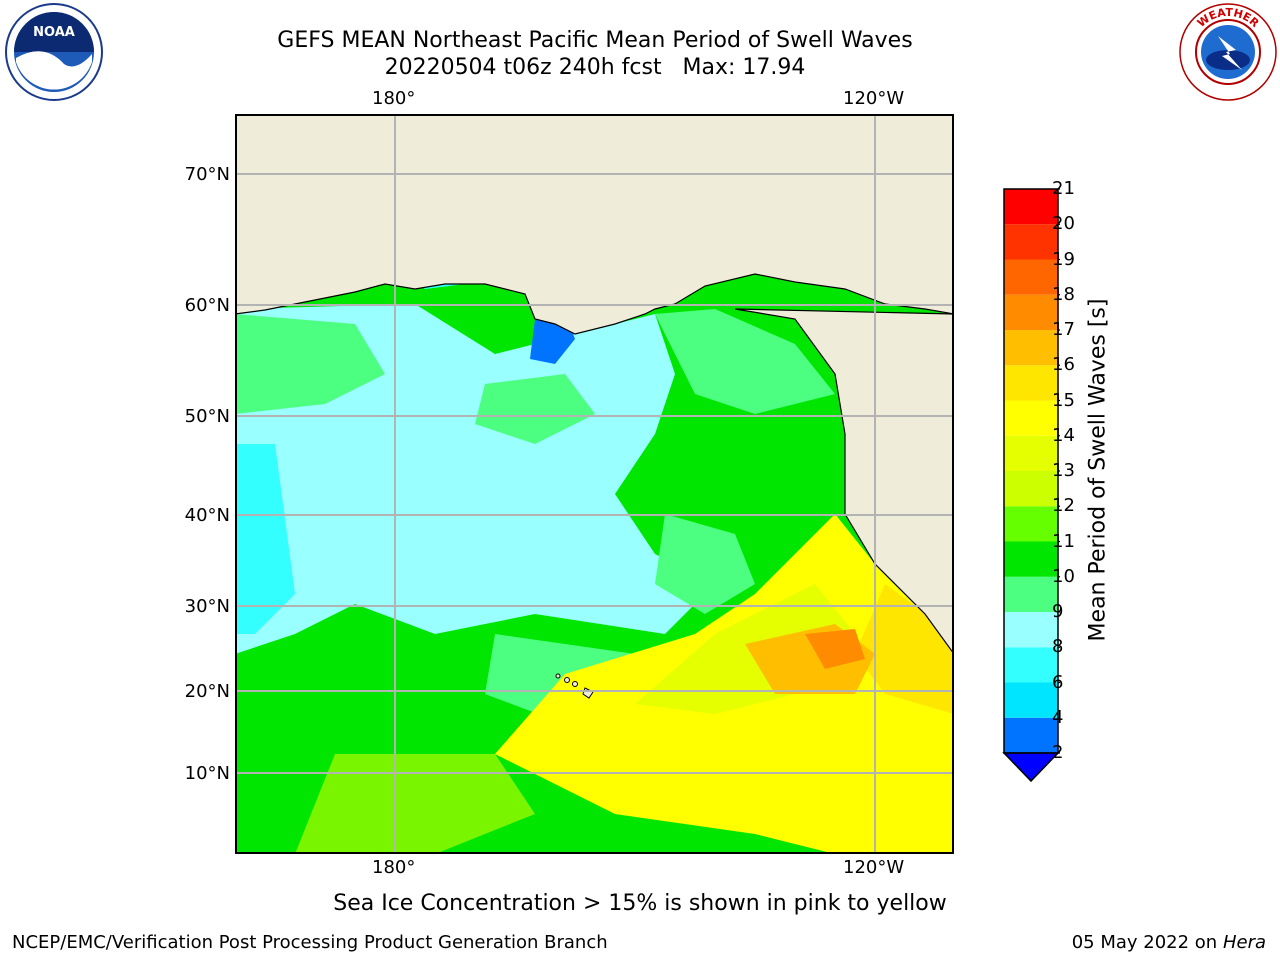 Image resolution: width=1280 pixels, height=960 pixels. I want to click on lon-label-bottom-120w: 120°W, so click(874, 867).